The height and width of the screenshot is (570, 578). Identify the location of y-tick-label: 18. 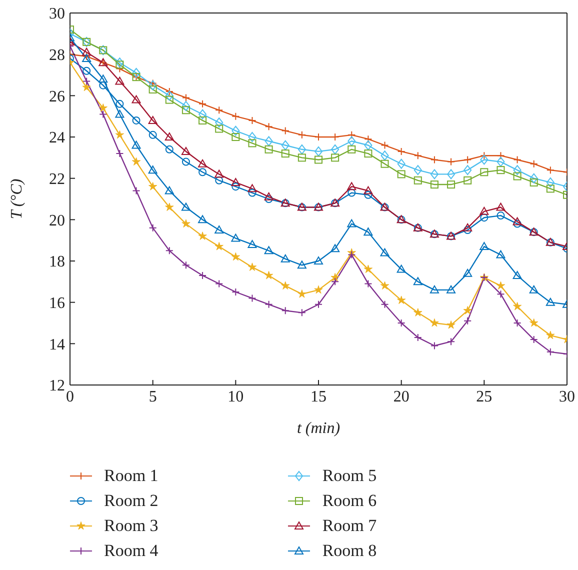
(57, 262).